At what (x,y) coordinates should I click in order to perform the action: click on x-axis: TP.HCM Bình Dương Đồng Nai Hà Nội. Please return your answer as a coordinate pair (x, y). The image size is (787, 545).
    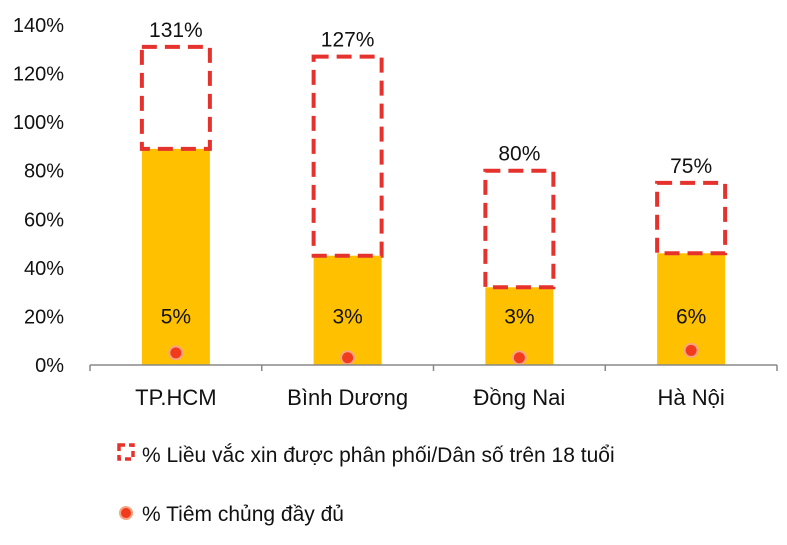
    Looking at the image, I should click on (433, 387).